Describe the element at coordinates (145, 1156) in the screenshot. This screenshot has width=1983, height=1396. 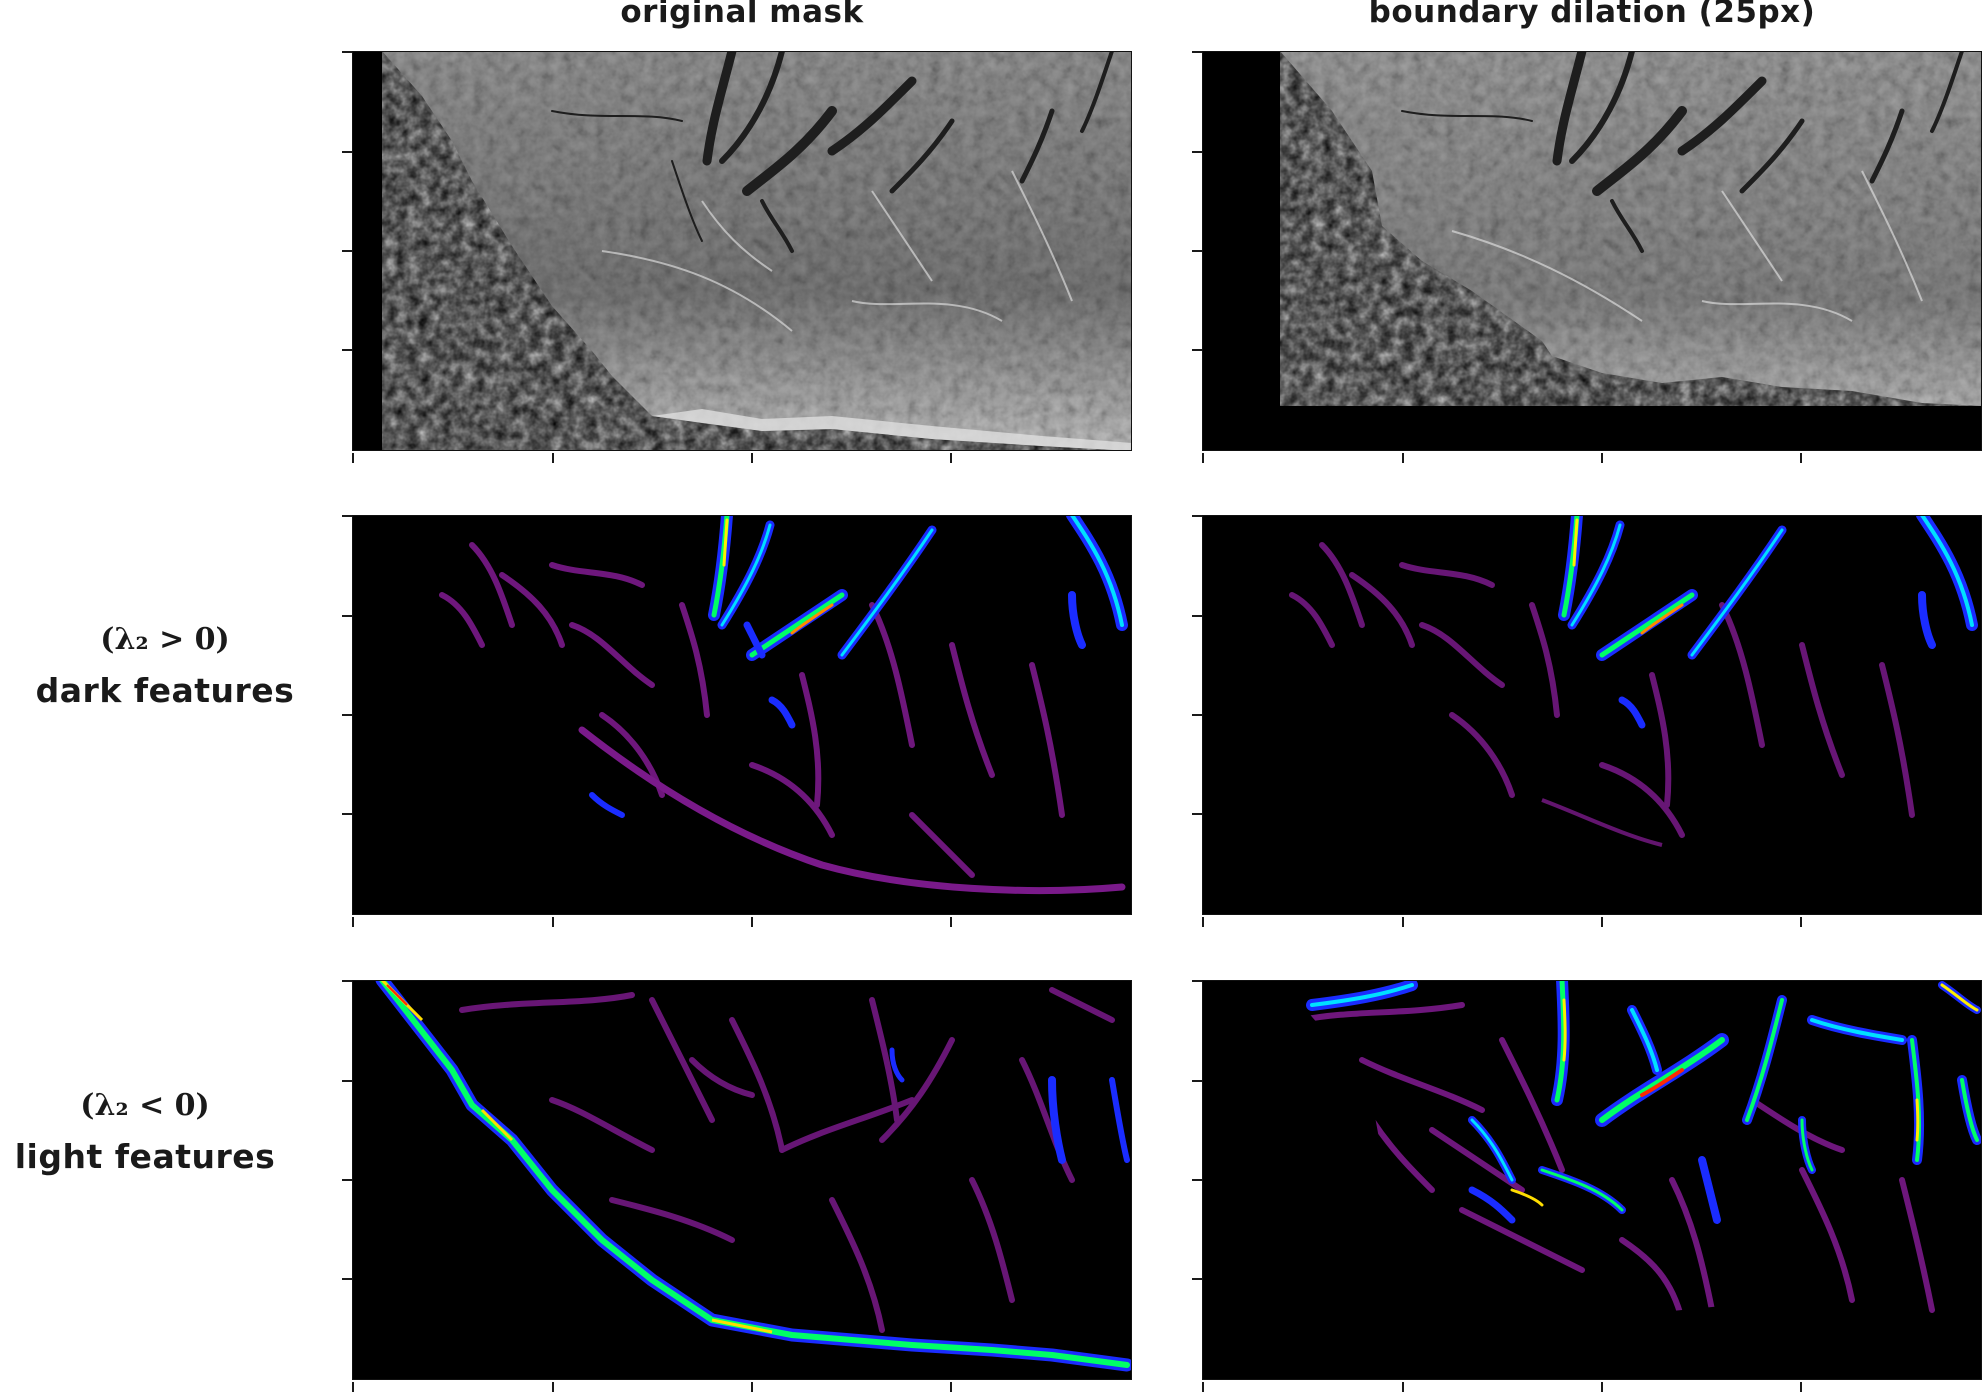
I see `row-label-light-name: light features` at that location.